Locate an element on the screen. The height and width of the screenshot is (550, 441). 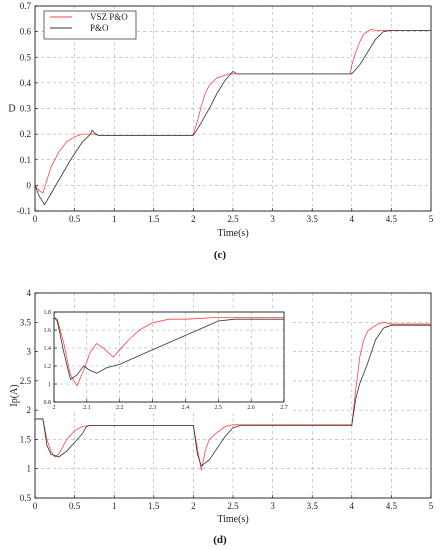
y-tick-label: 0.1 is located at coordinates (25, 160).